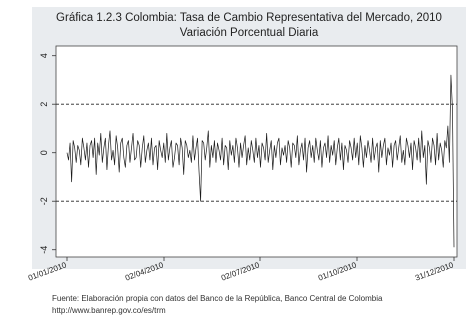  What do you see at coordinates (44, 104) in the screenshot?
I see `y-tick-label: 2` at bounding box center [44, 104].